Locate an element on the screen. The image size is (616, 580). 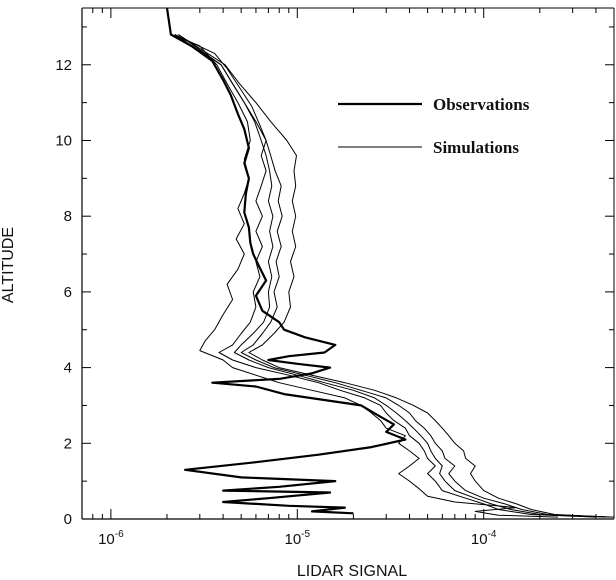
legend-label-simulations: Simulations is located at coordinates (476, 147).